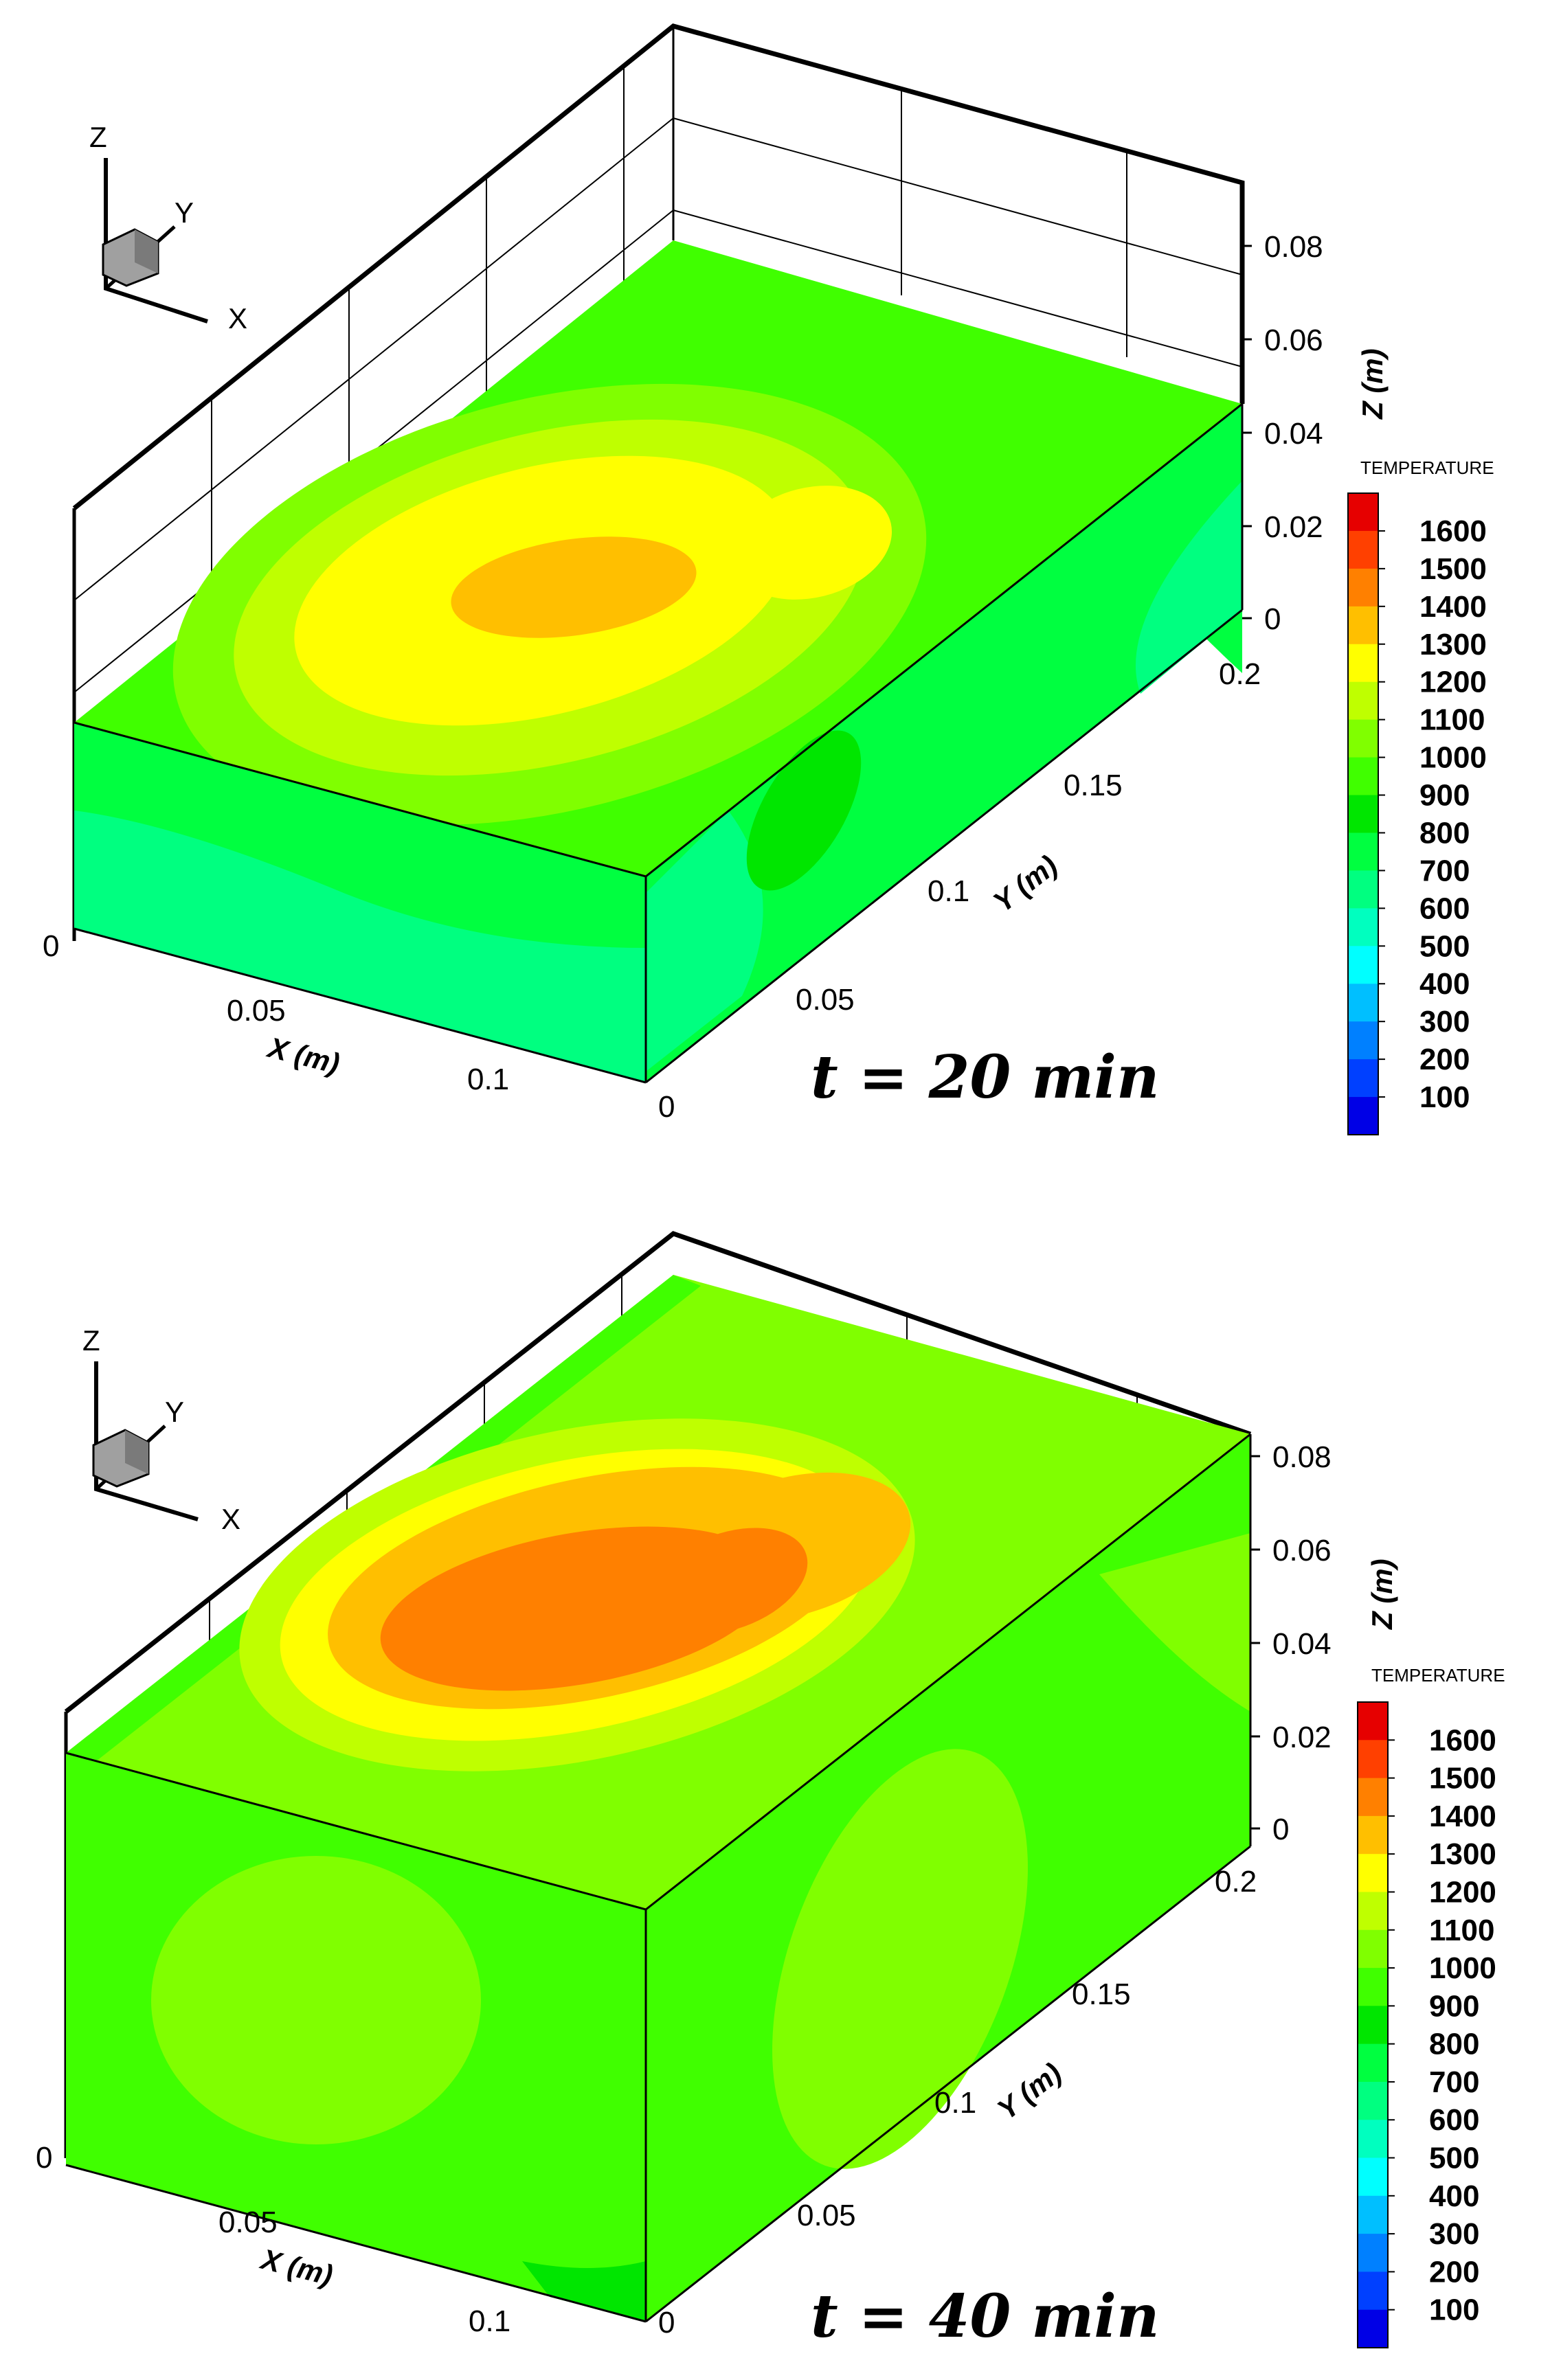 This screenshot has height=2380, width=1550. I want to click on legend-colorbar, so click(1373, 2024).